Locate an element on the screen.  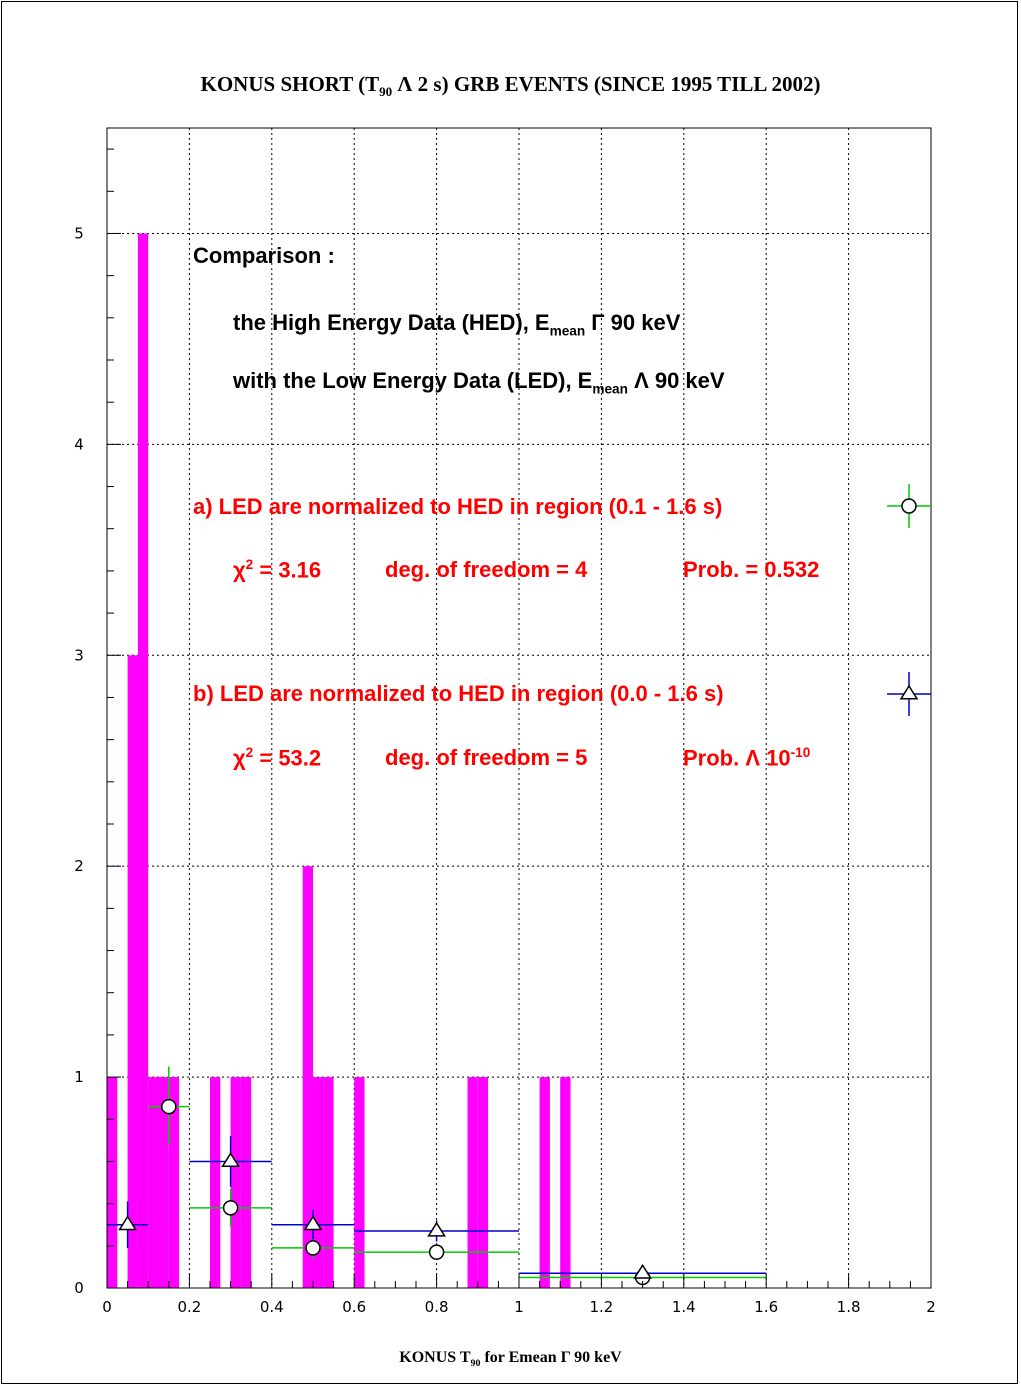
x-tick-label: 0 is located at coordinates (107, 1307).